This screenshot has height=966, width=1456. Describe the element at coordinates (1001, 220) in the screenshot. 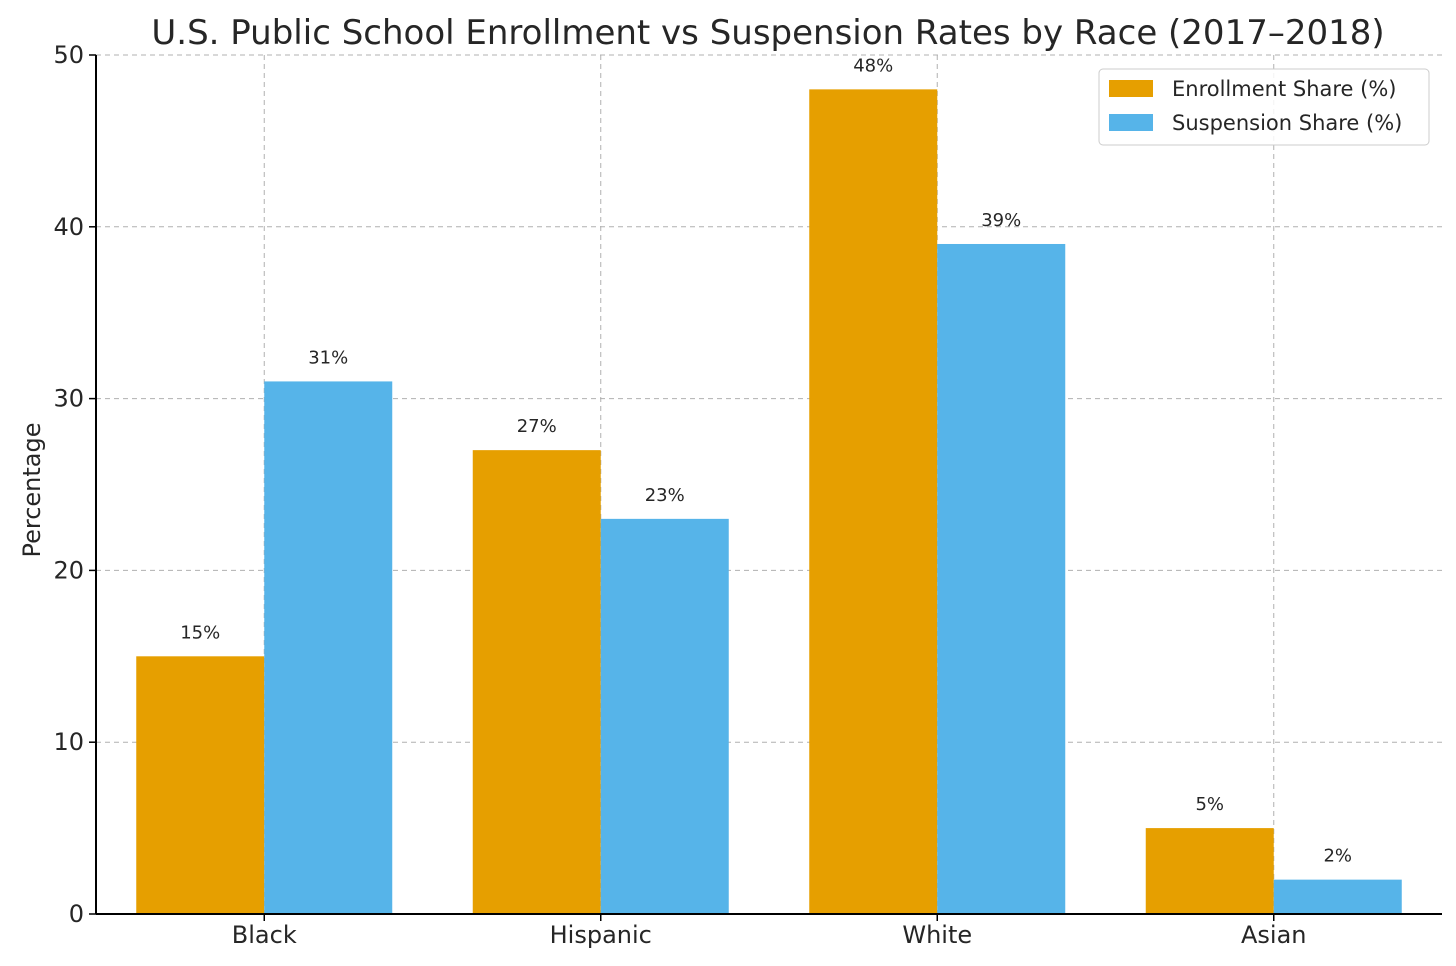

I see `data-label: 39%` at that location.